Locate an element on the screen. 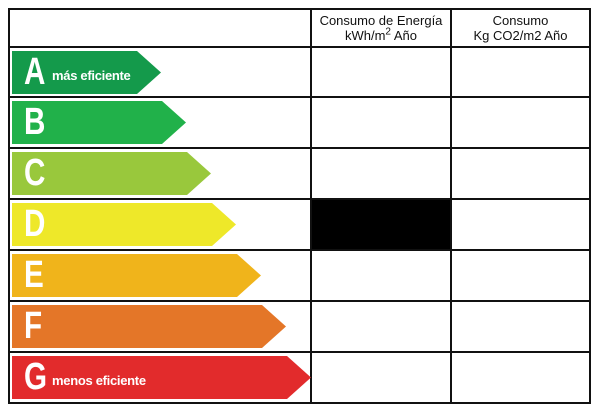 The height and width of the screenshot is (413, 600). rating-letter: F is located at coordinates (33, 326).